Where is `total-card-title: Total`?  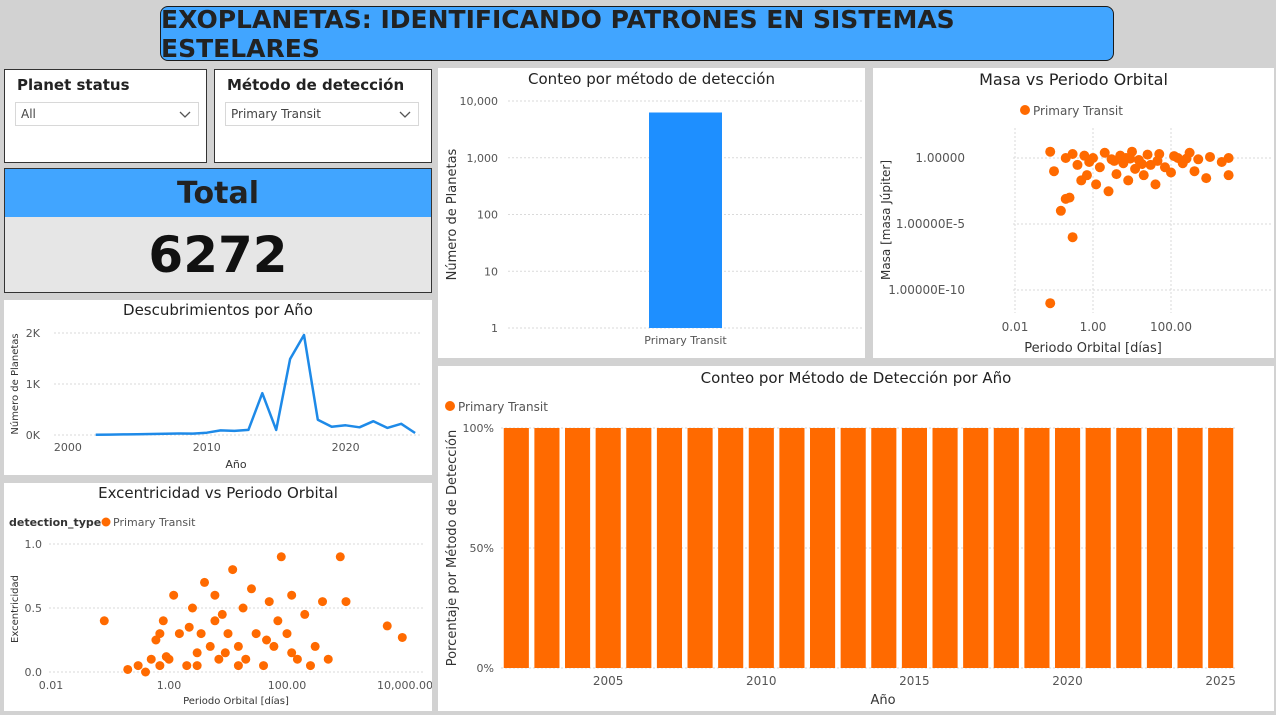
total-card-title: Total is located at coordinates (218, 193).